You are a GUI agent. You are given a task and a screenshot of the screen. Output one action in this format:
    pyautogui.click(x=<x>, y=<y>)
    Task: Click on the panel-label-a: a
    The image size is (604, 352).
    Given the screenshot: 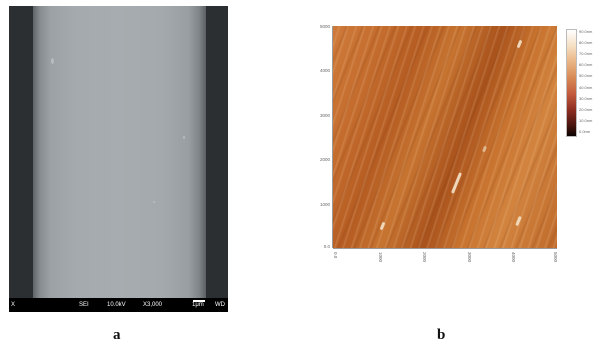 What is the action you would take?
    pyautogui.click(x=117, y=335)
    